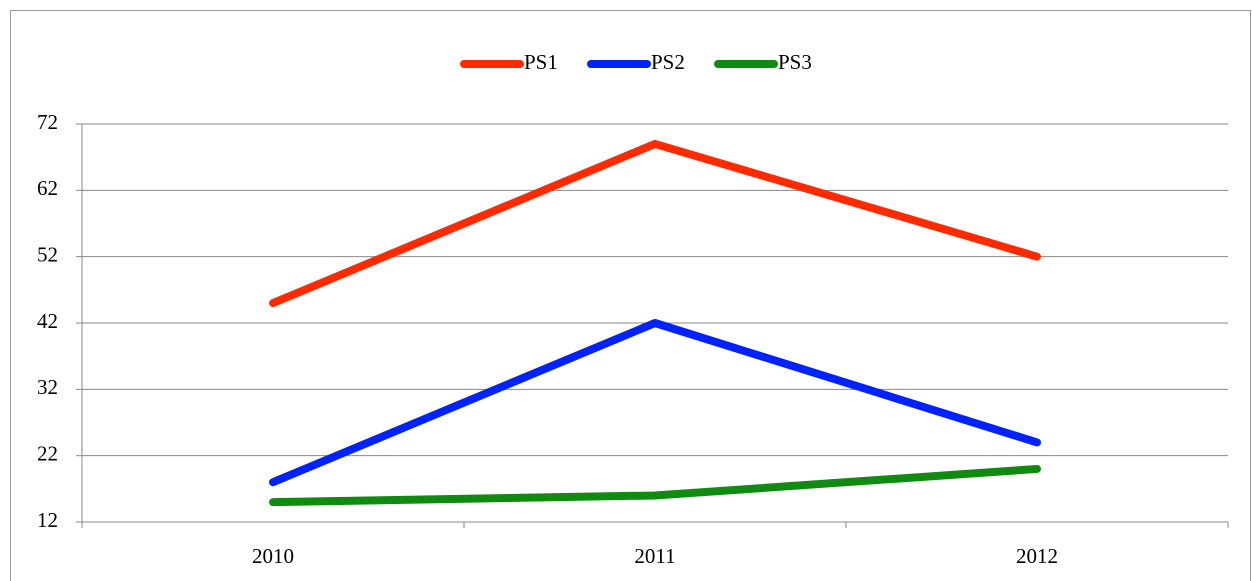  I want to click on y-tick-label: 42, so click(47, 321).